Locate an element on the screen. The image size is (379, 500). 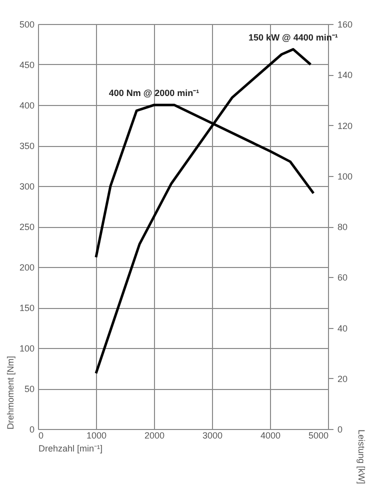
x-axis-title: Drehzahl [min⁻¹] is located at coordinates (70, 449).